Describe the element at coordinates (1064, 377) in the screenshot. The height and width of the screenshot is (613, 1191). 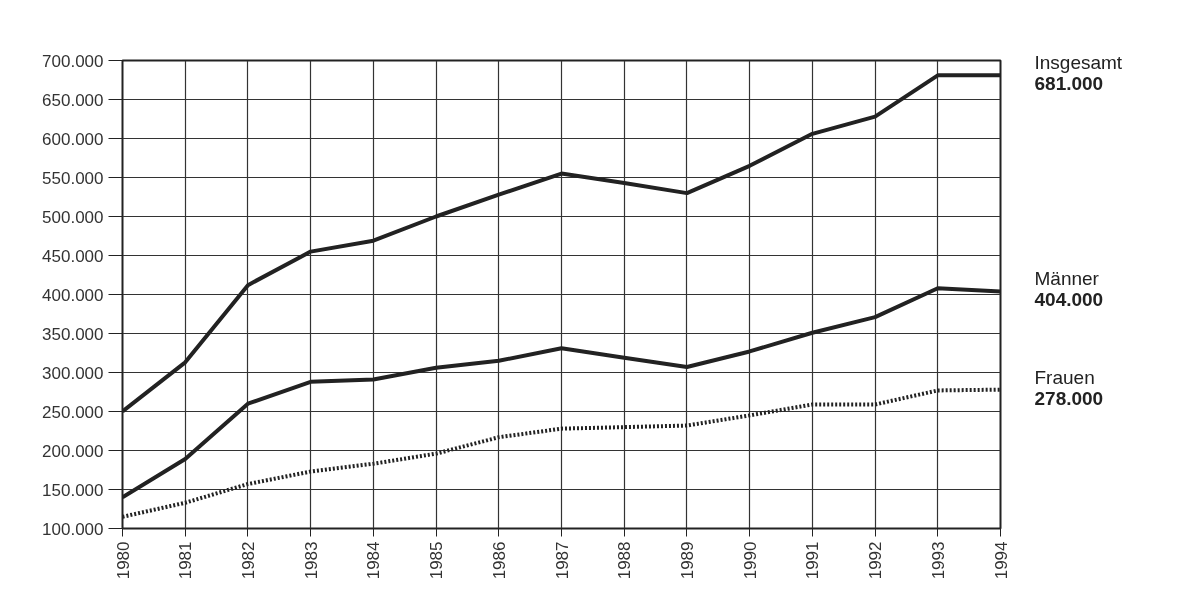
I see `series-label: Frauen` at that location.